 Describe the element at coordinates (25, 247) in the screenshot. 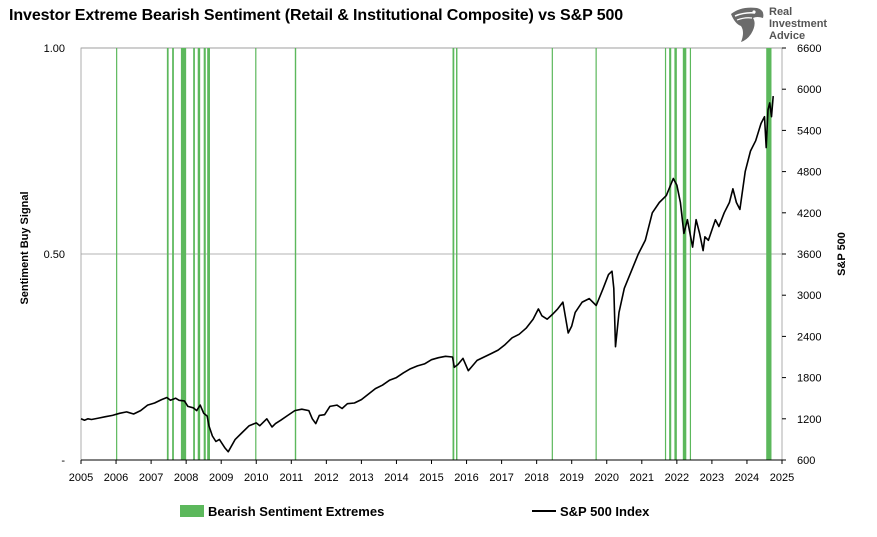

I see `left-axis-title: Sentiment Buy Signal` at that location.